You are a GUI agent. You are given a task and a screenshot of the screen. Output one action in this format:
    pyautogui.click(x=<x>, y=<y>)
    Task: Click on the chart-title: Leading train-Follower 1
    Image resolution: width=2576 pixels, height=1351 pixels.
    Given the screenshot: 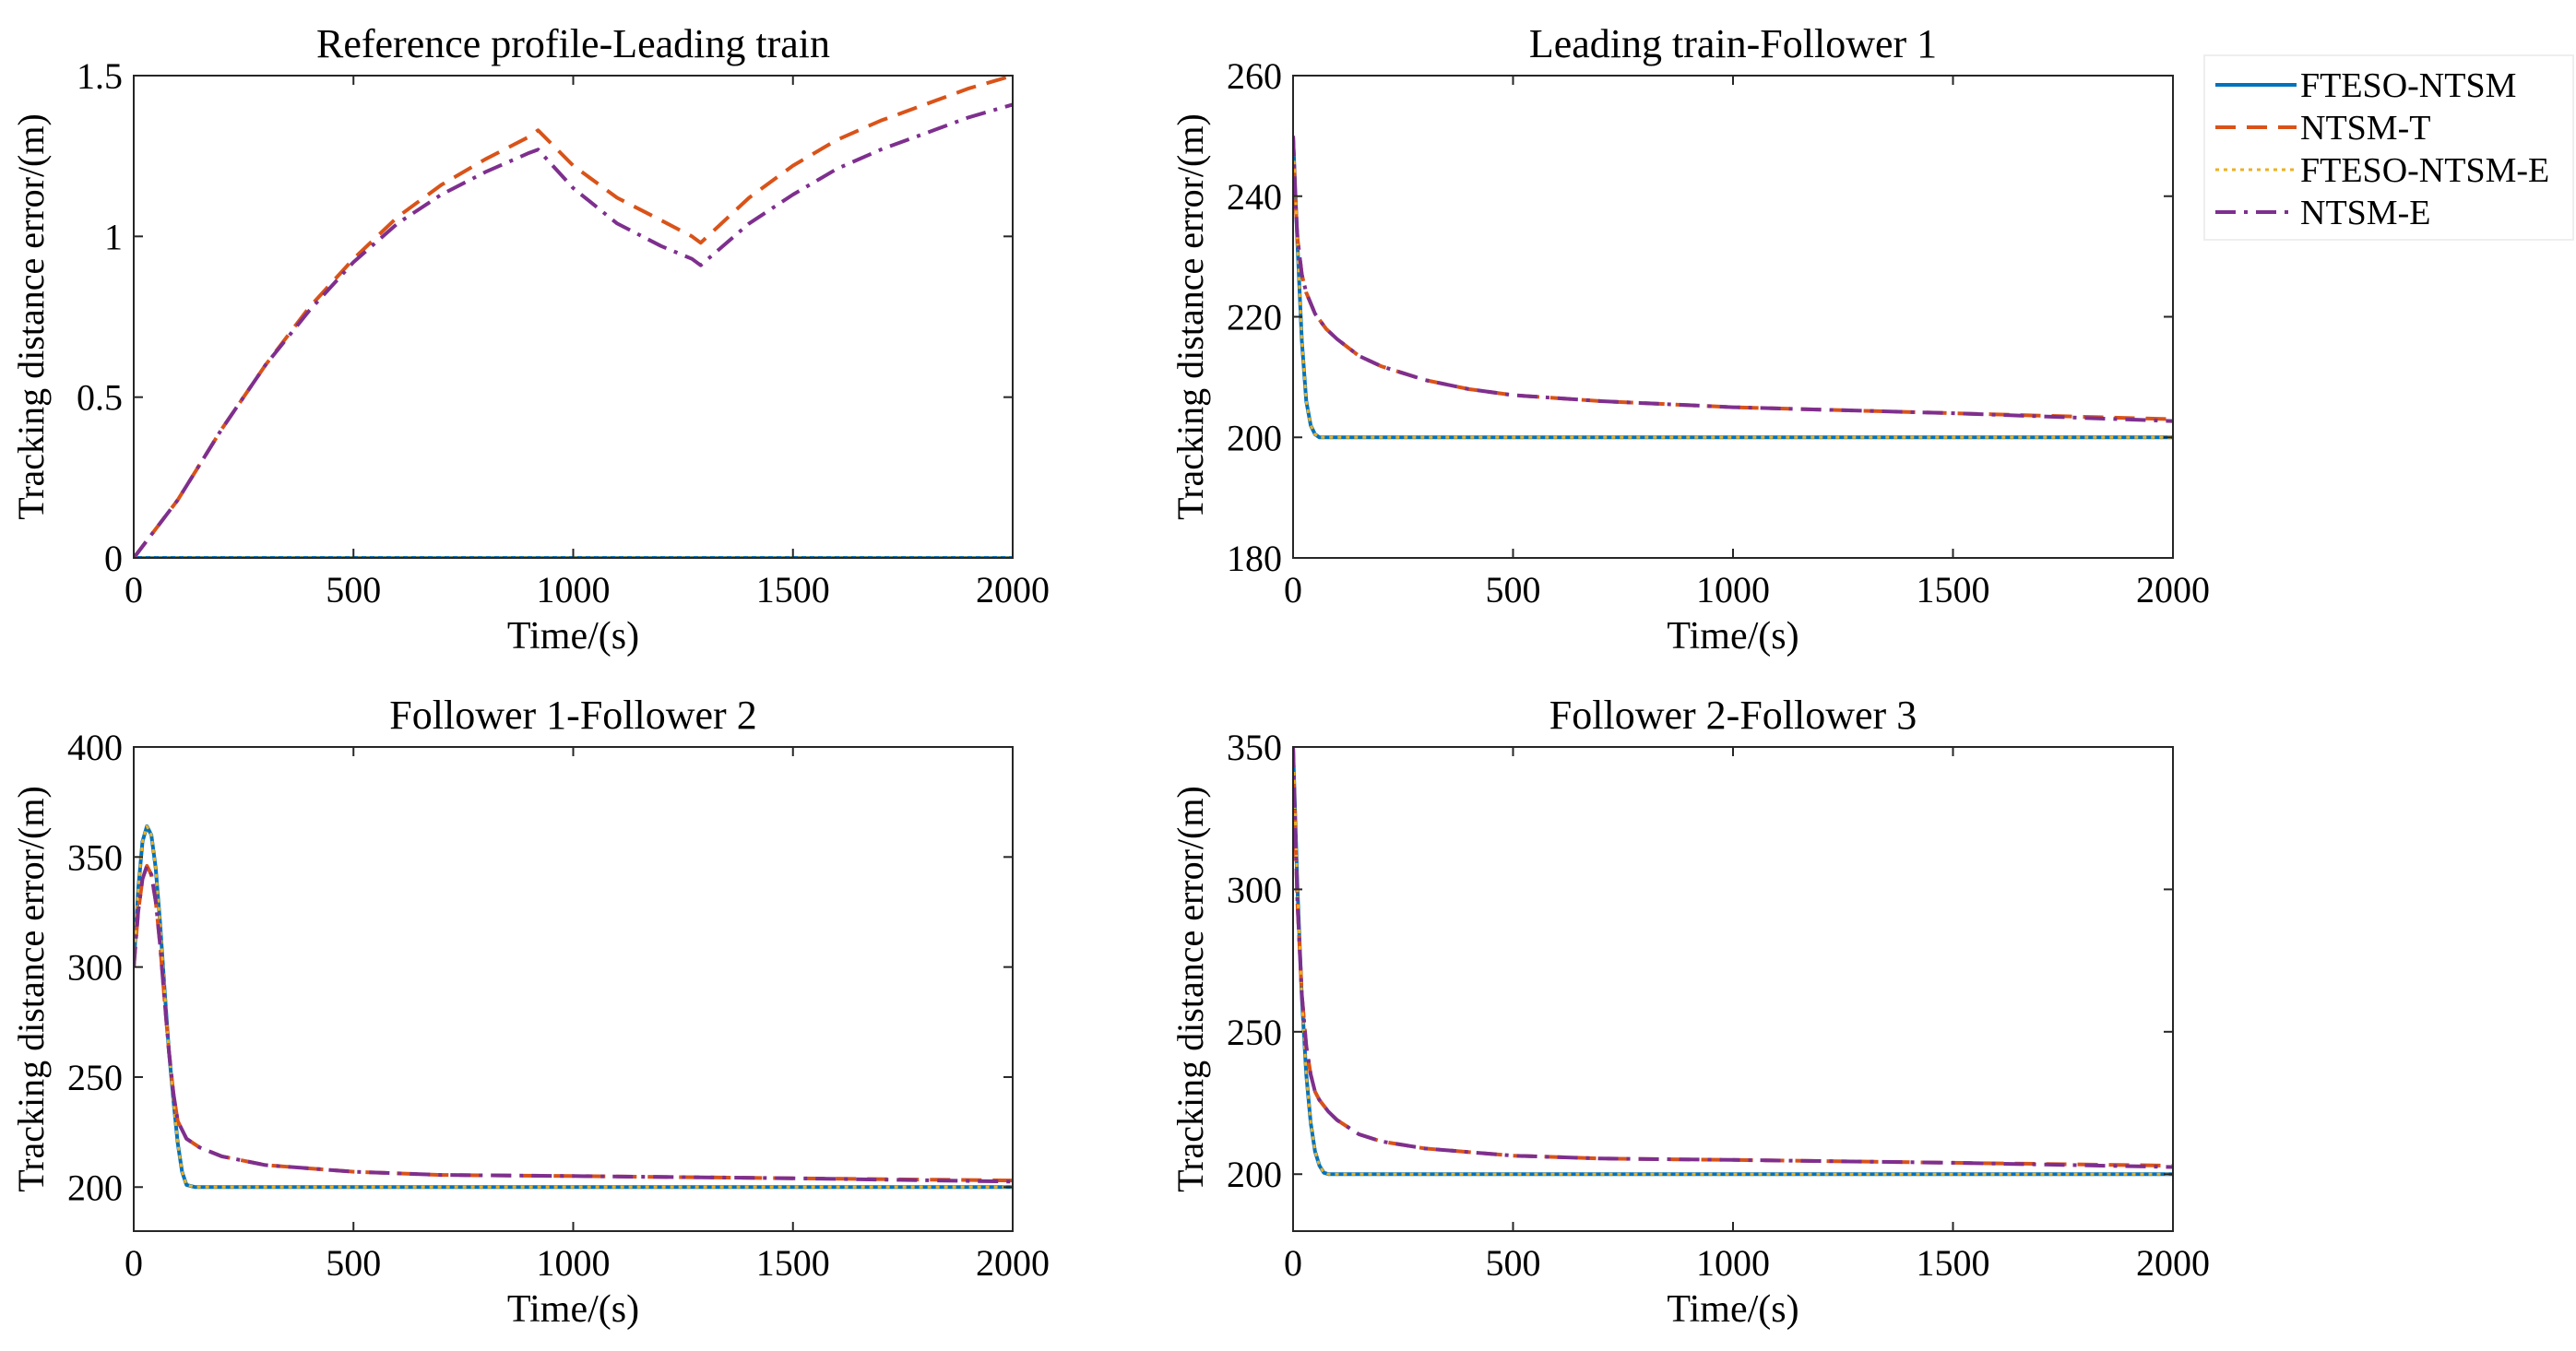 What is the action you would take?
    pyautogui.click(x=1733, y=44)
    